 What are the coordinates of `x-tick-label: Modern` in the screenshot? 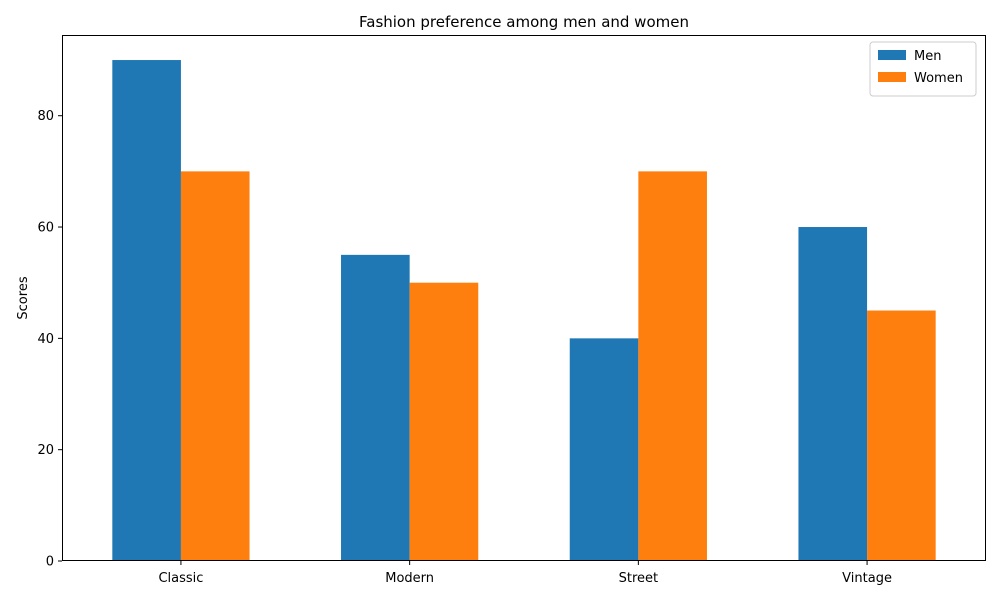 It's located at (409, 578).